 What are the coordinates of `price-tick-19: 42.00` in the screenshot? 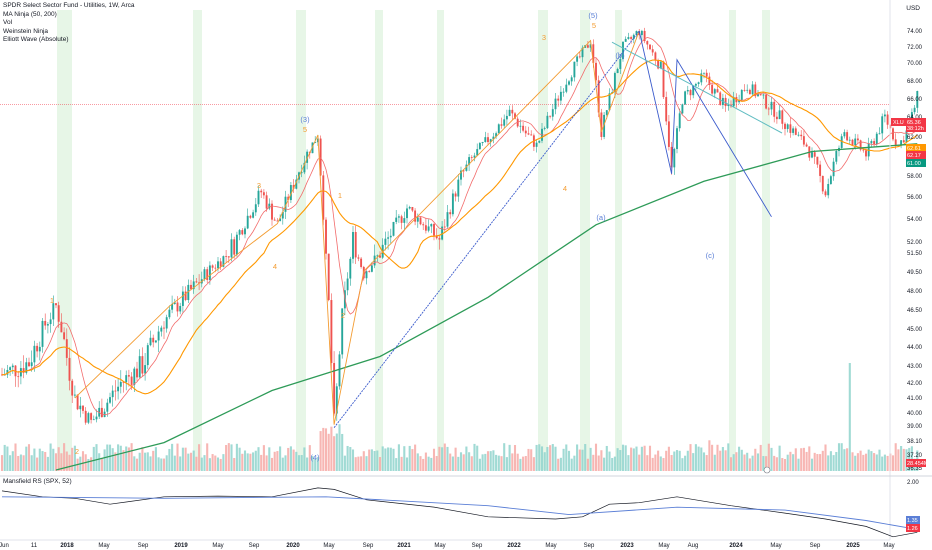 It's located at (915, 384).